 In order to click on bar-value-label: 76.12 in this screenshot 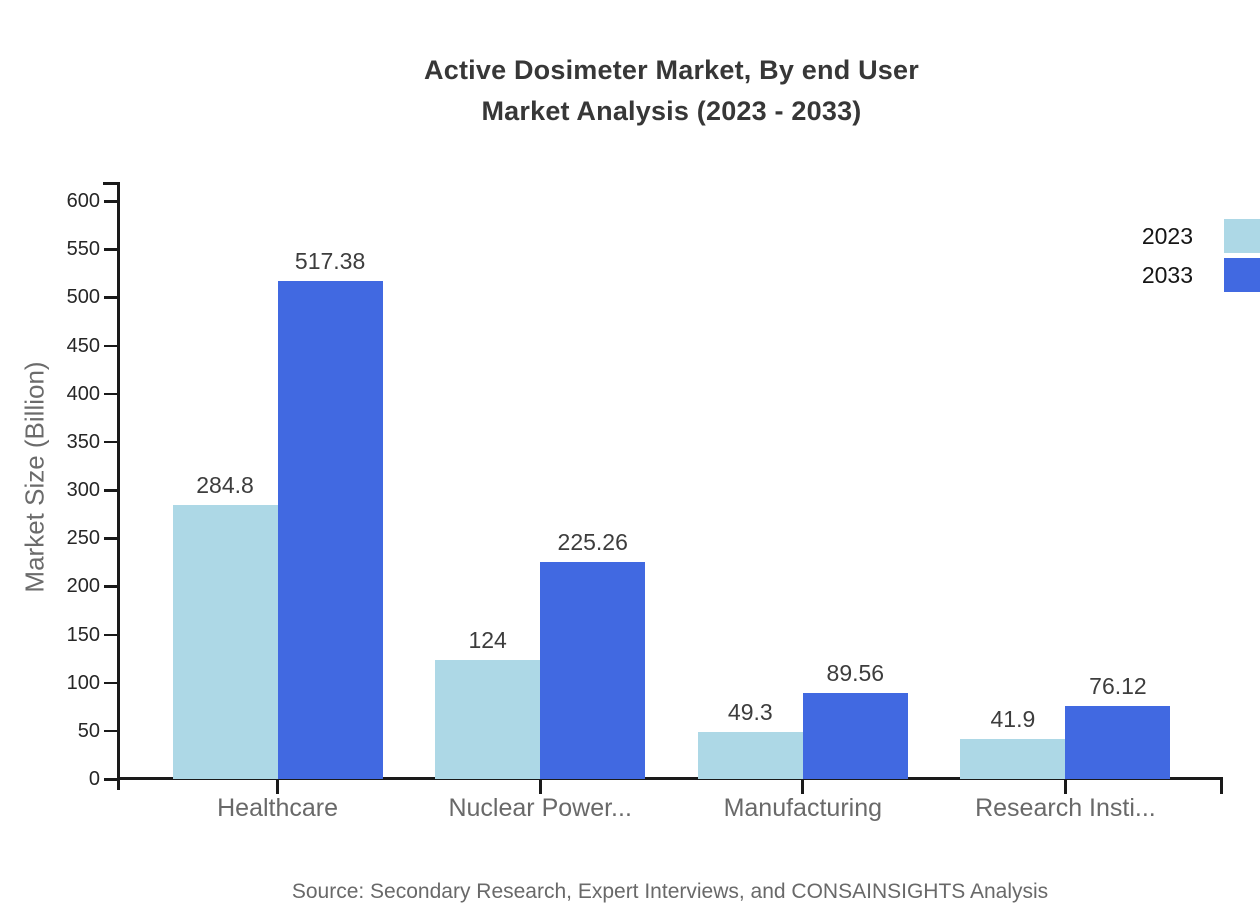, I will do `click(1118, 685)`.